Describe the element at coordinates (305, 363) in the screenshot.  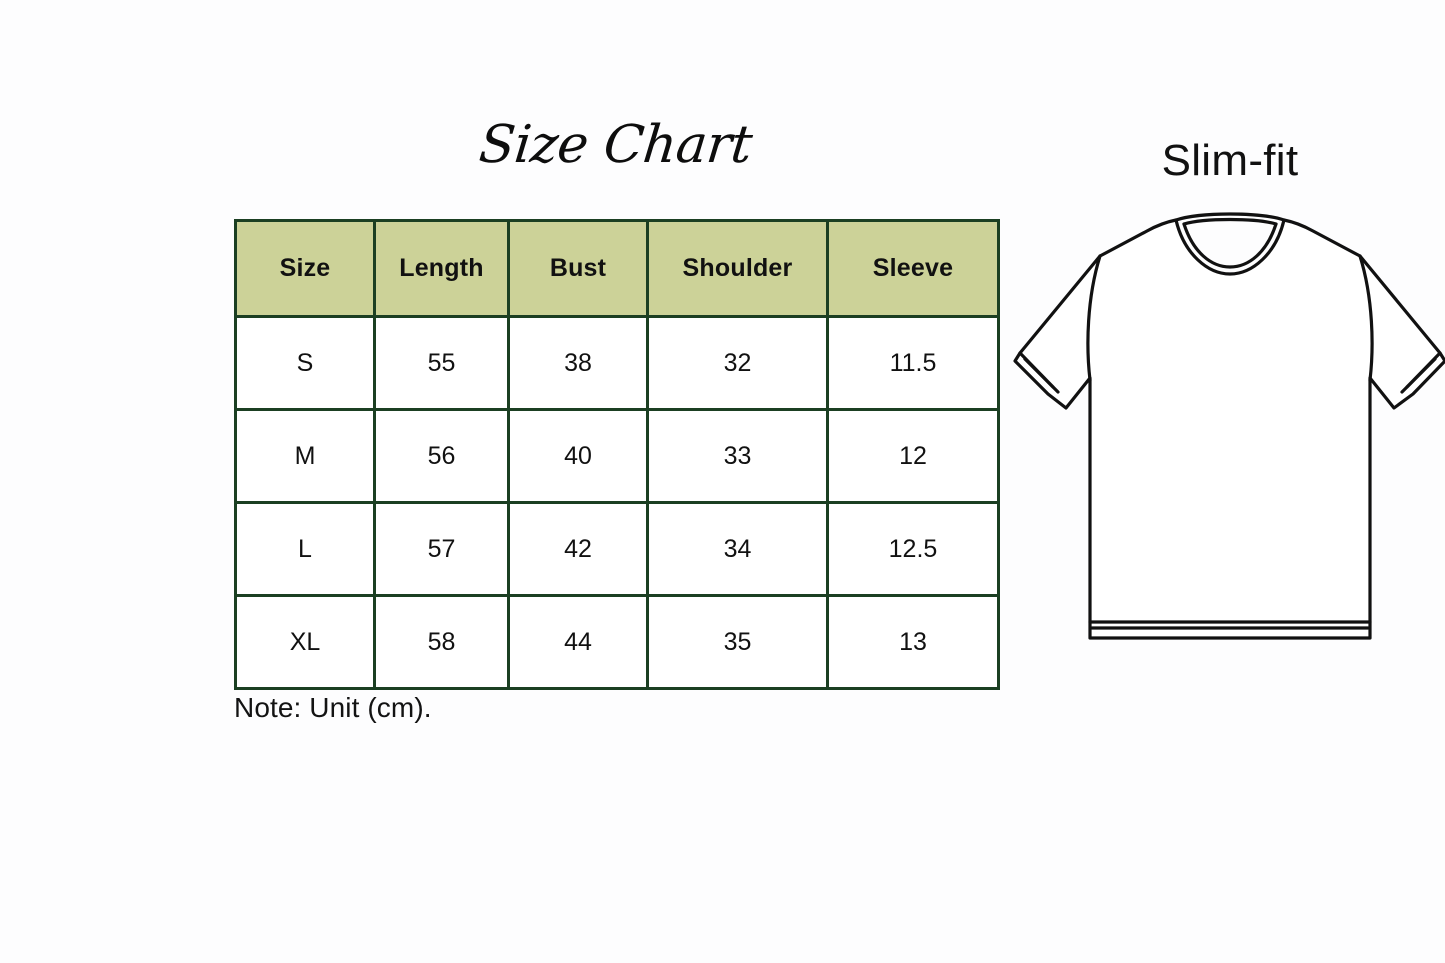
I see `cell-size: S` at that location.